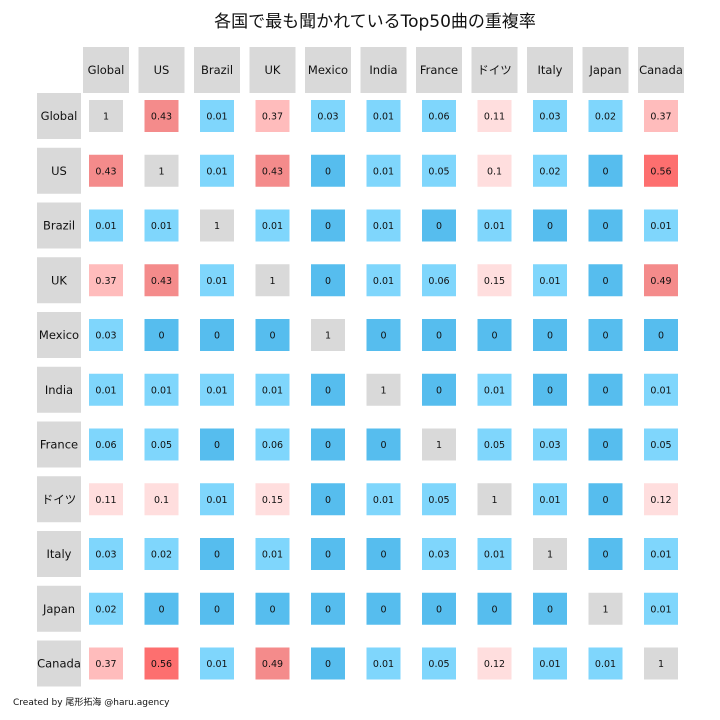 The width and height of the screenshot is (720, 720). What do you see at coordinates (272, 663) in the screenshot?
I see `cell-canada-uk` at bounding box center [272, 663].